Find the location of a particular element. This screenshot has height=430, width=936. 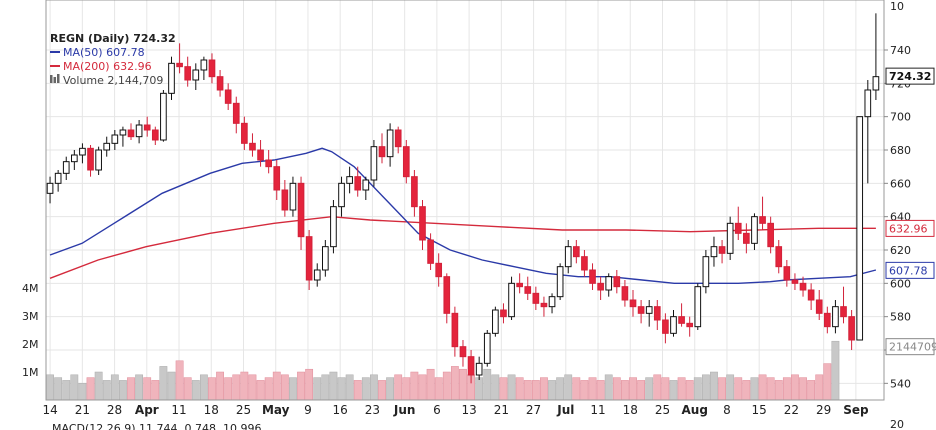

volume-tick-label: 4M is located at coordinates (30, 288).